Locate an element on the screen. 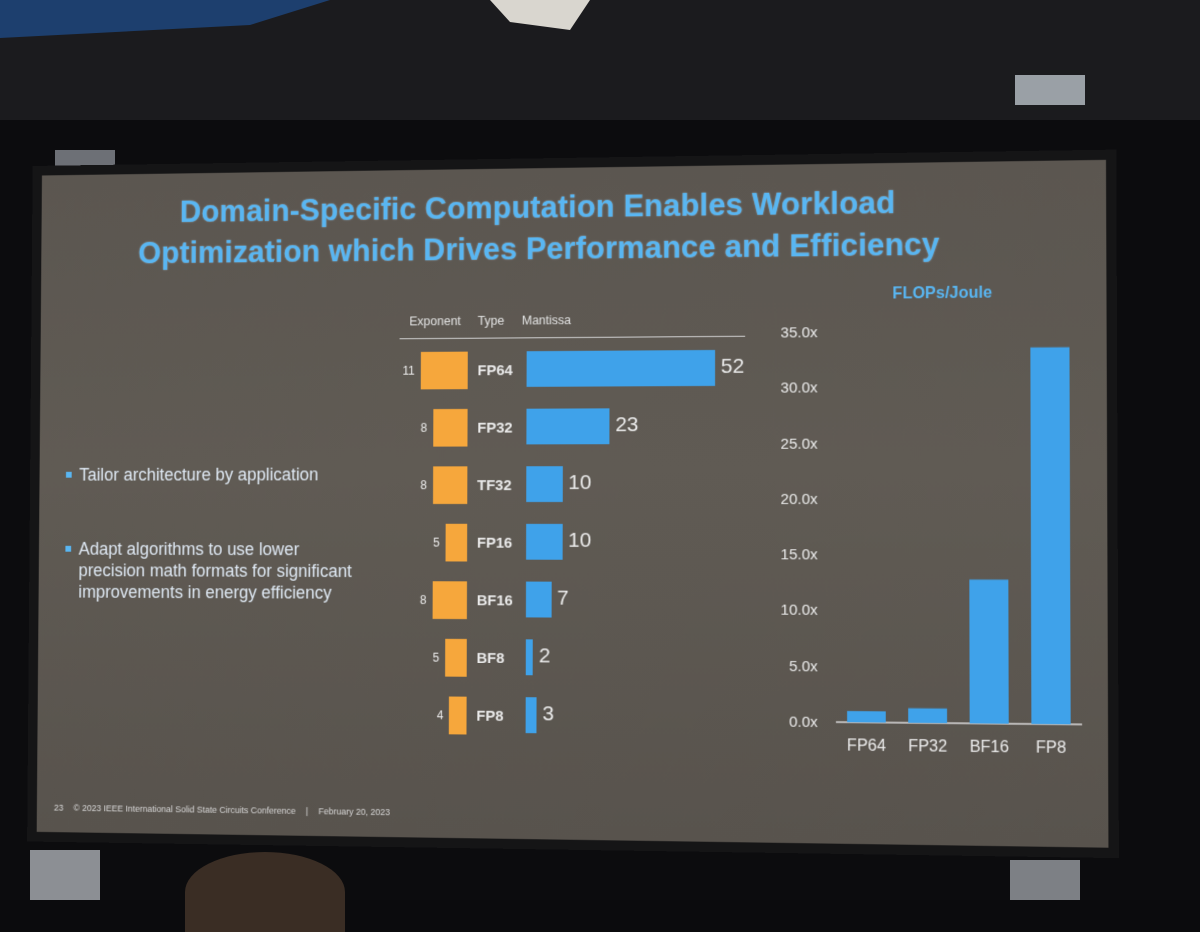  bar-fp32 is located at coordinates (927, 715).